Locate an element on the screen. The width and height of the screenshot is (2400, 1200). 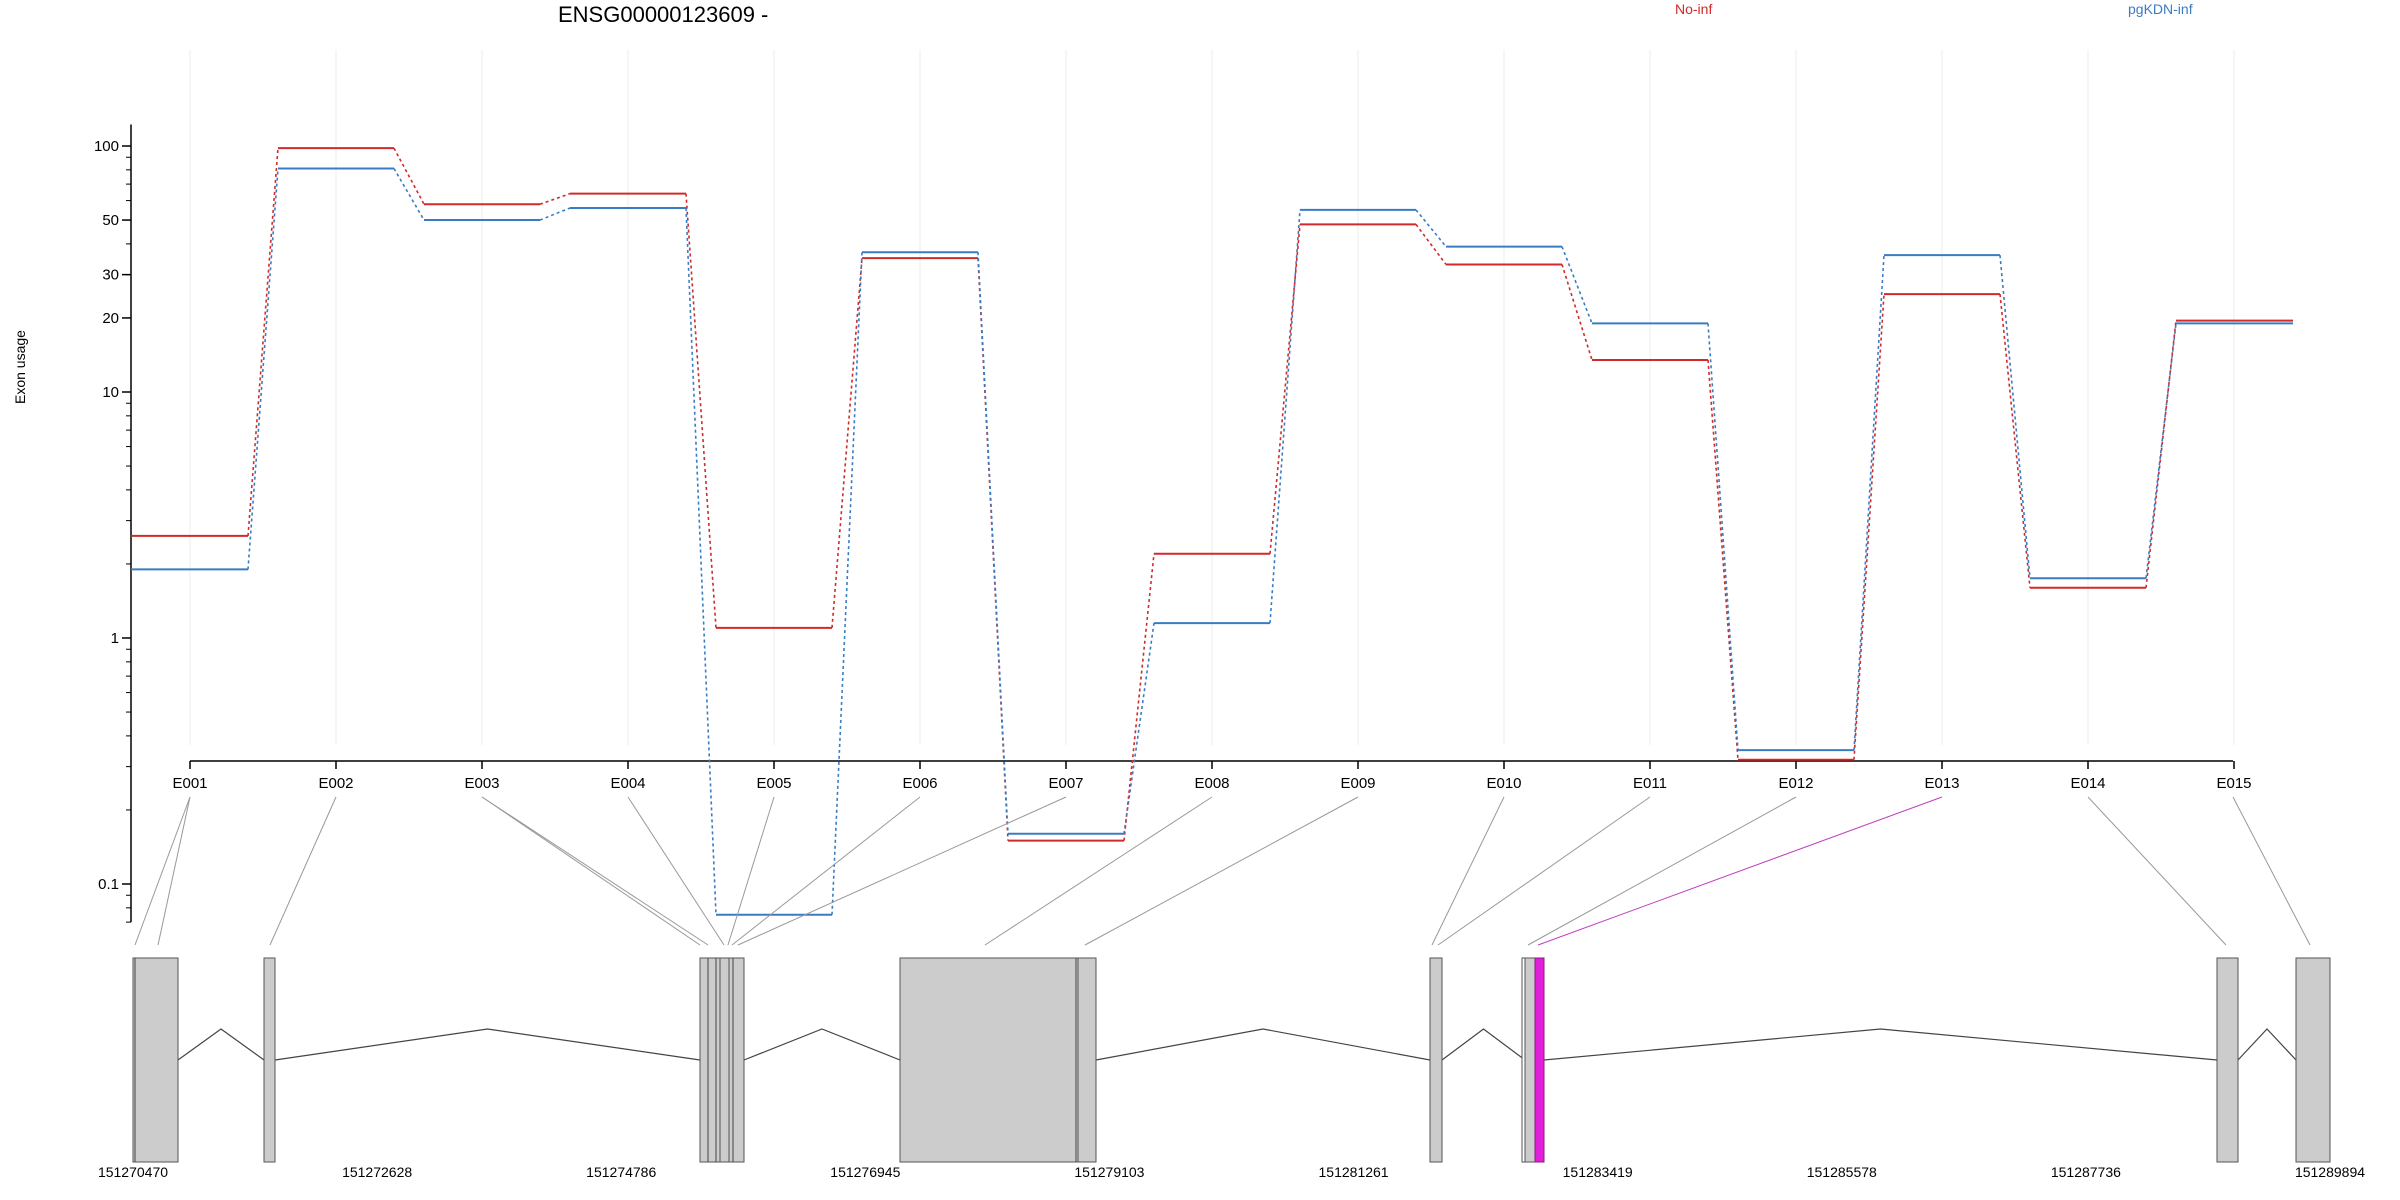
mapping-line-e010 is located at coordinates (1468, 871).